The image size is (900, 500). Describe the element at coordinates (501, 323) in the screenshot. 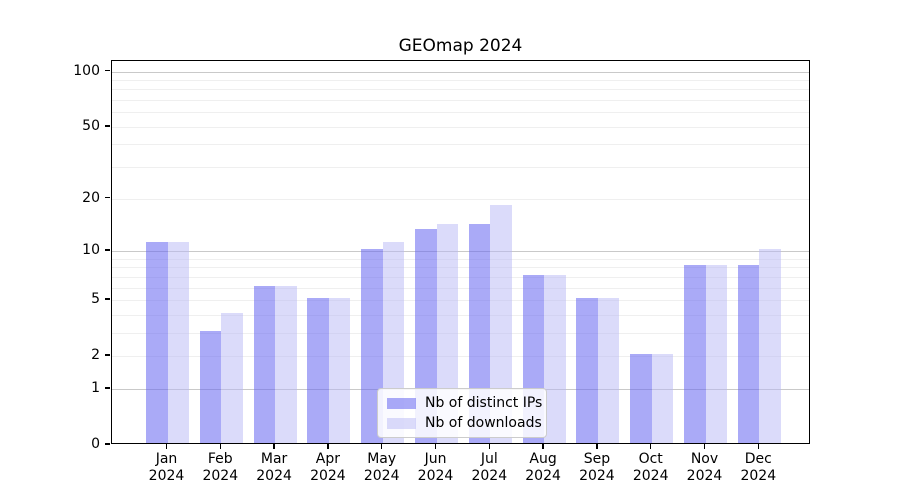

I see `bar-downloads-jul` at that location.